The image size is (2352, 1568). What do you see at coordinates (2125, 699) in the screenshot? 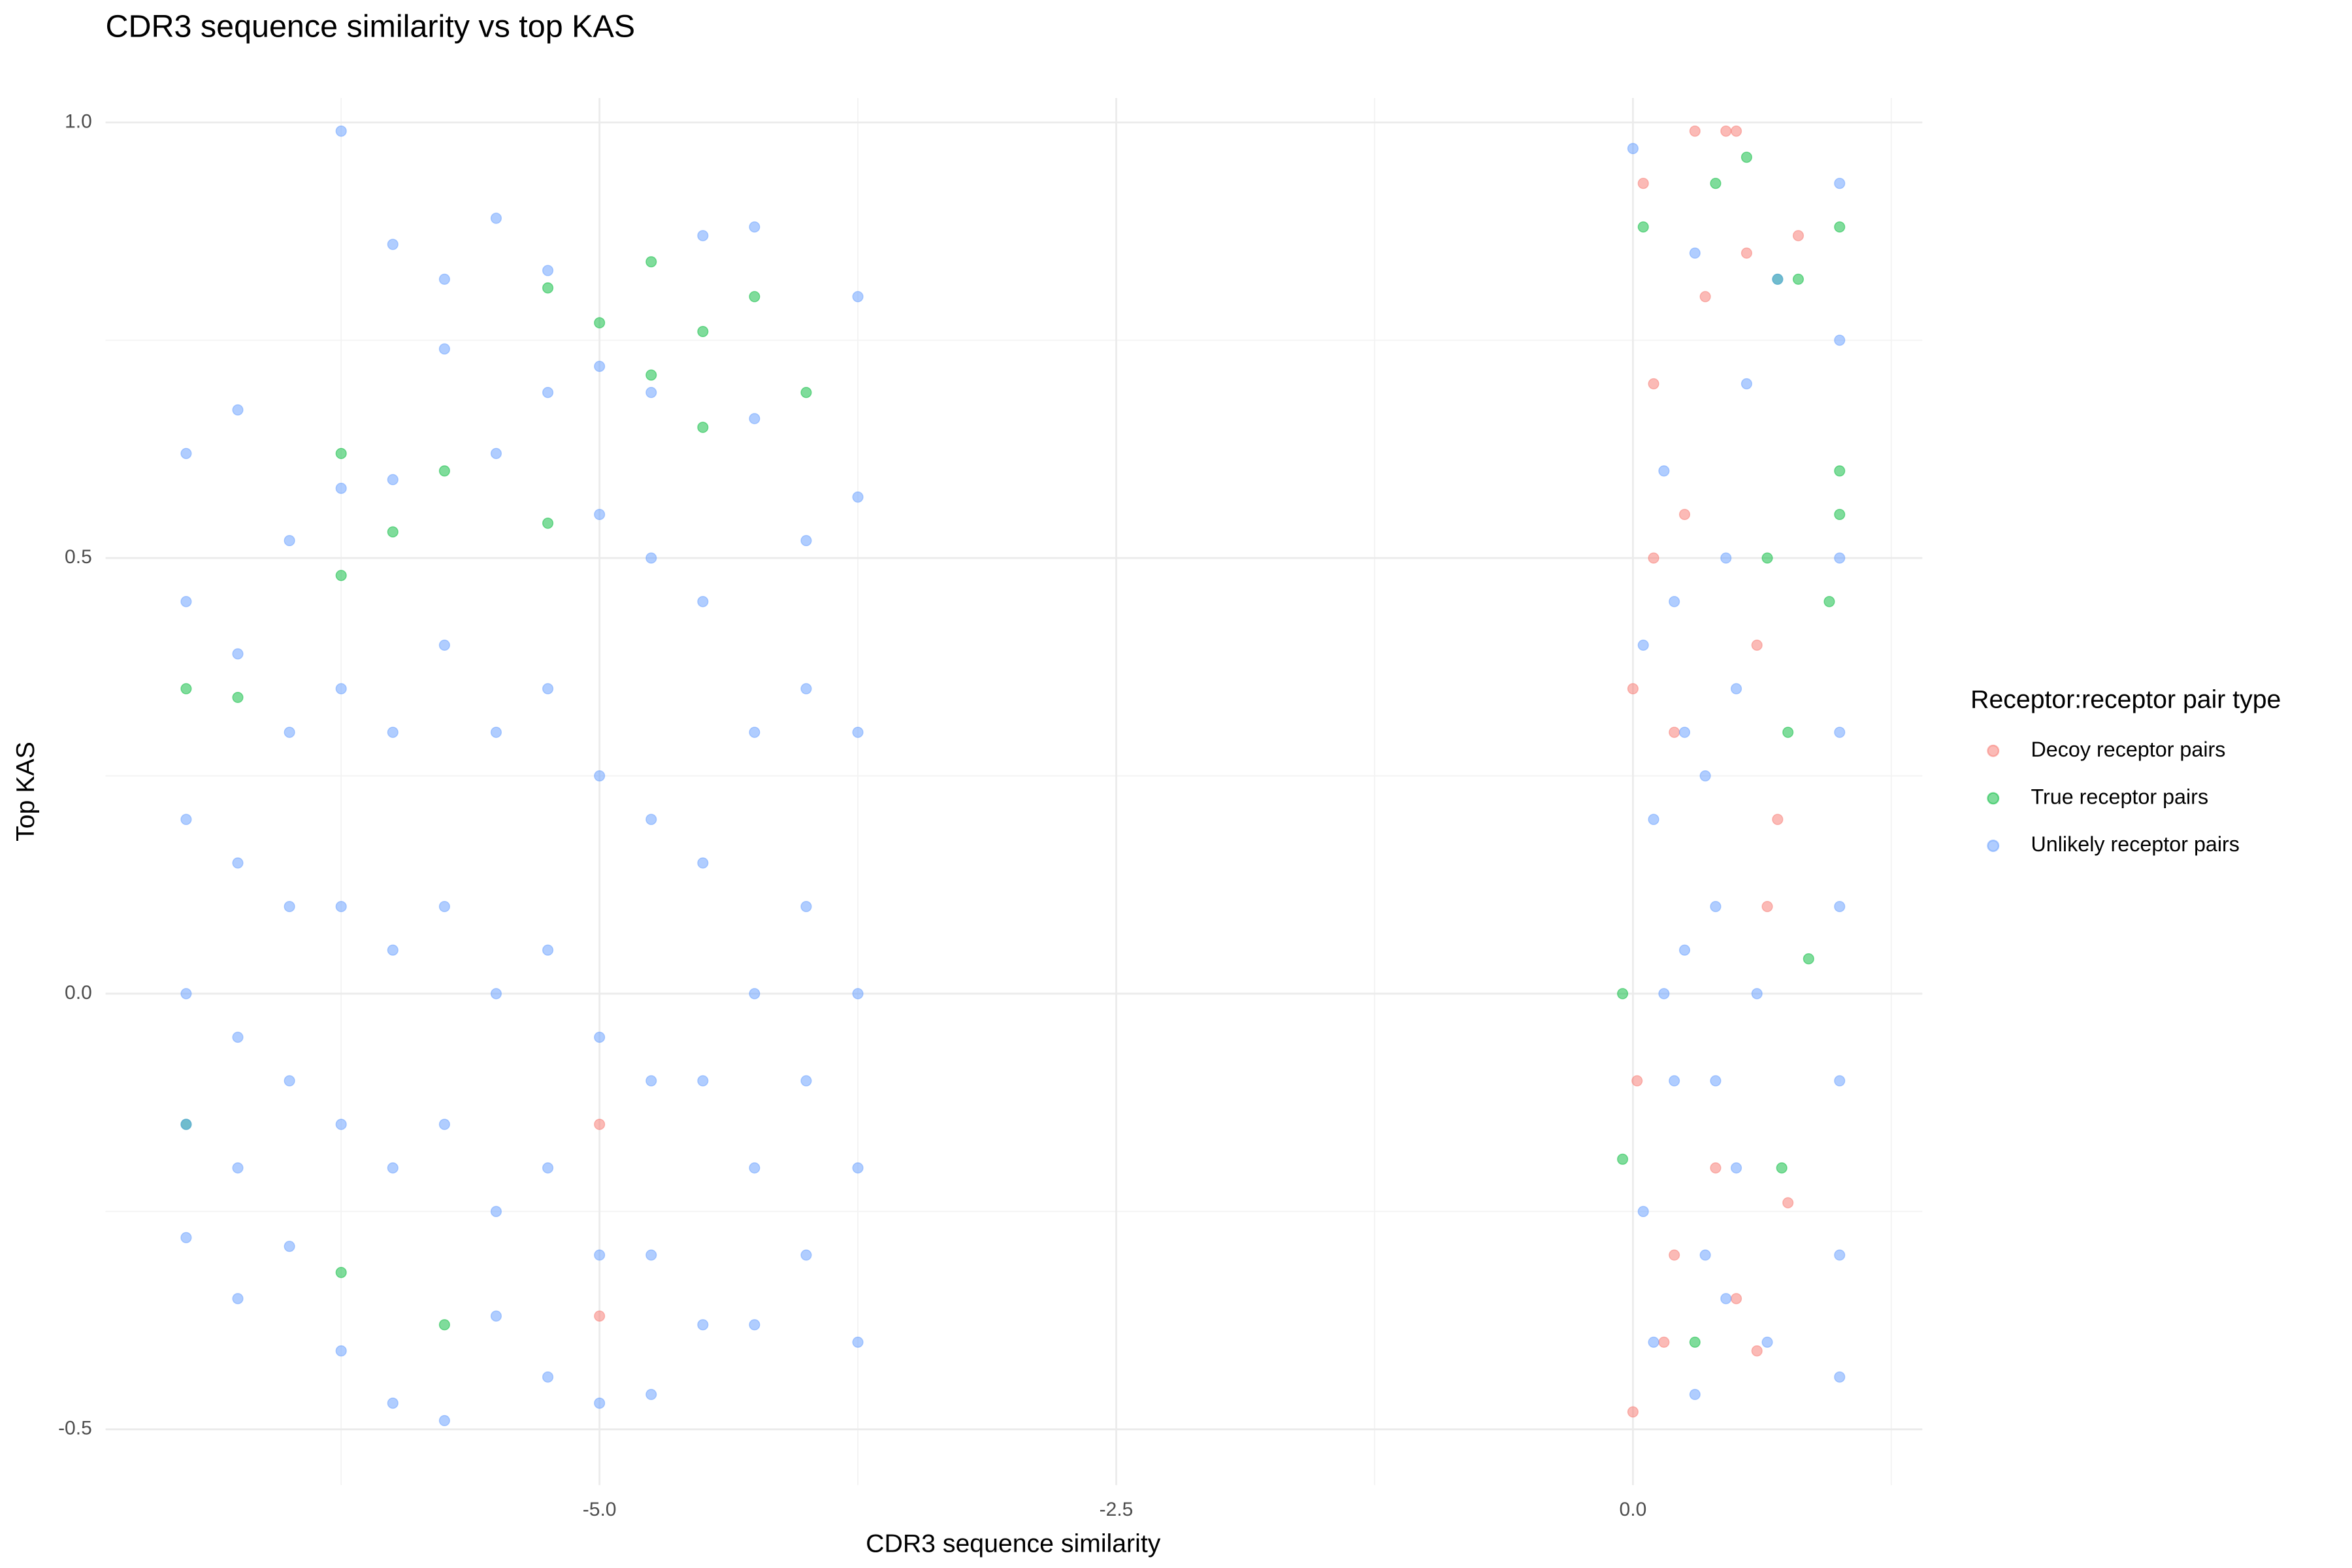
I see `legend-title: Receptor:receptor pair type` at bounding box center [2125, 699].